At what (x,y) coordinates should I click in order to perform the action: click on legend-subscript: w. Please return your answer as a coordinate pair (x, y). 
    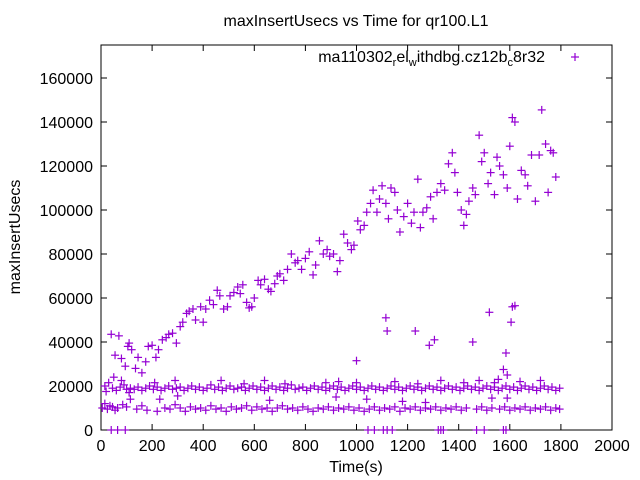
    Looking at the image, I should click on (412, 63).